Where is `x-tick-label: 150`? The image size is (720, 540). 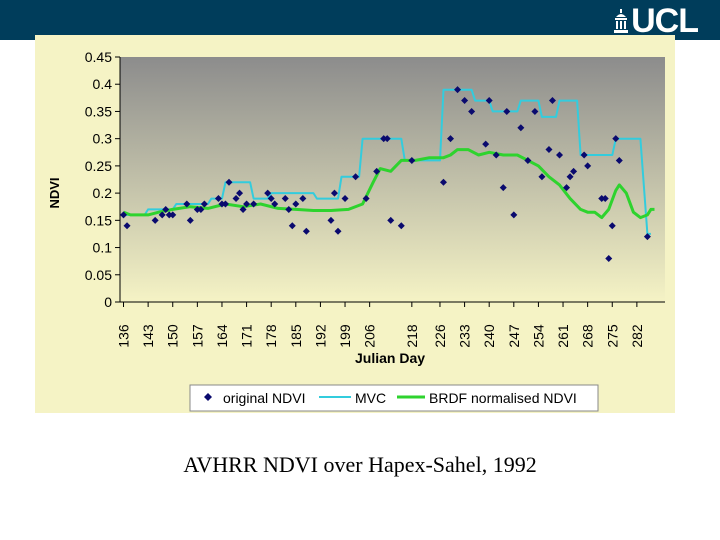 x-tick-label: 150 is located at coordinates (173, 336).